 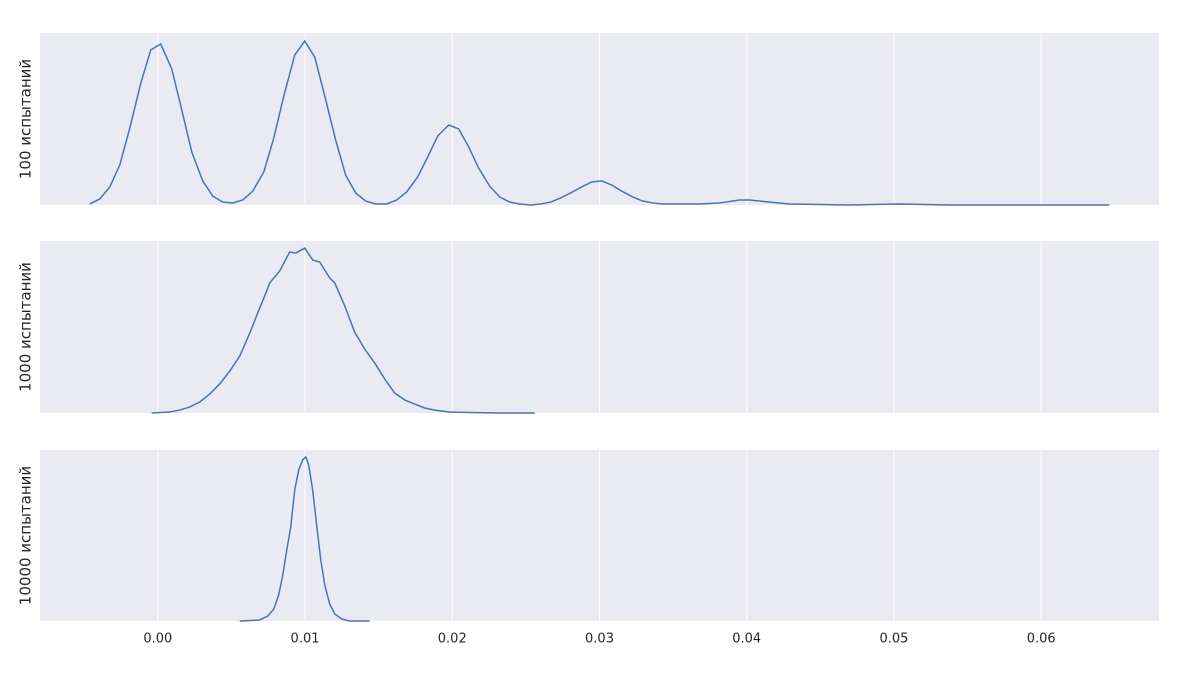 I want to click on y-axis-label: 10000 испытаний, so click(x=26, y=535).